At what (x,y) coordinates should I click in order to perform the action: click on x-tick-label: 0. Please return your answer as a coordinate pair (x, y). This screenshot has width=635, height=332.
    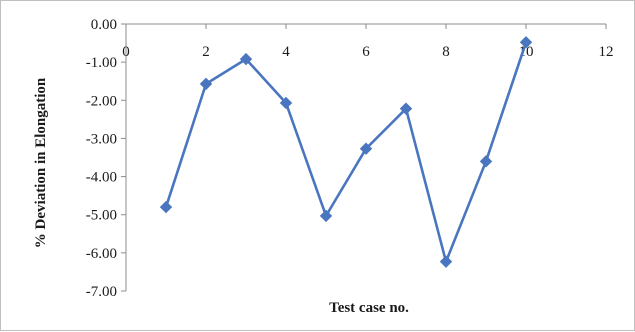
    Looking at the image, I should click on (126, 52).